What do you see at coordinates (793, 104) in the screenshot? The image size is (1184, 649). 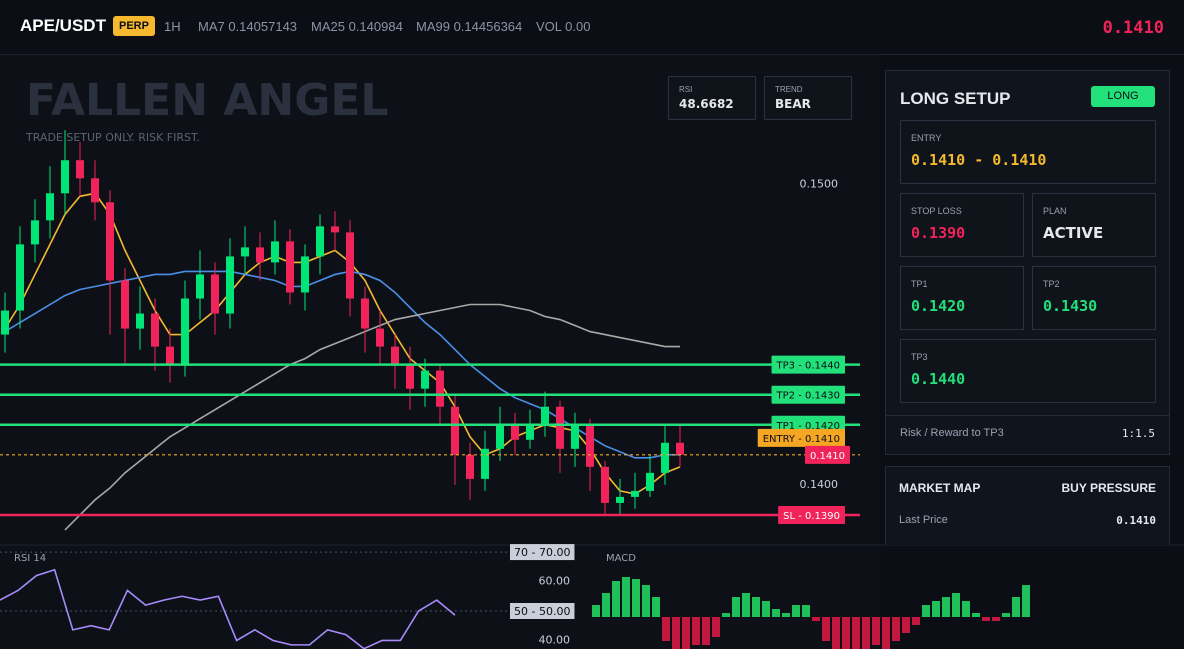 I see `value: BEAR` at bounding box center [793, 104].